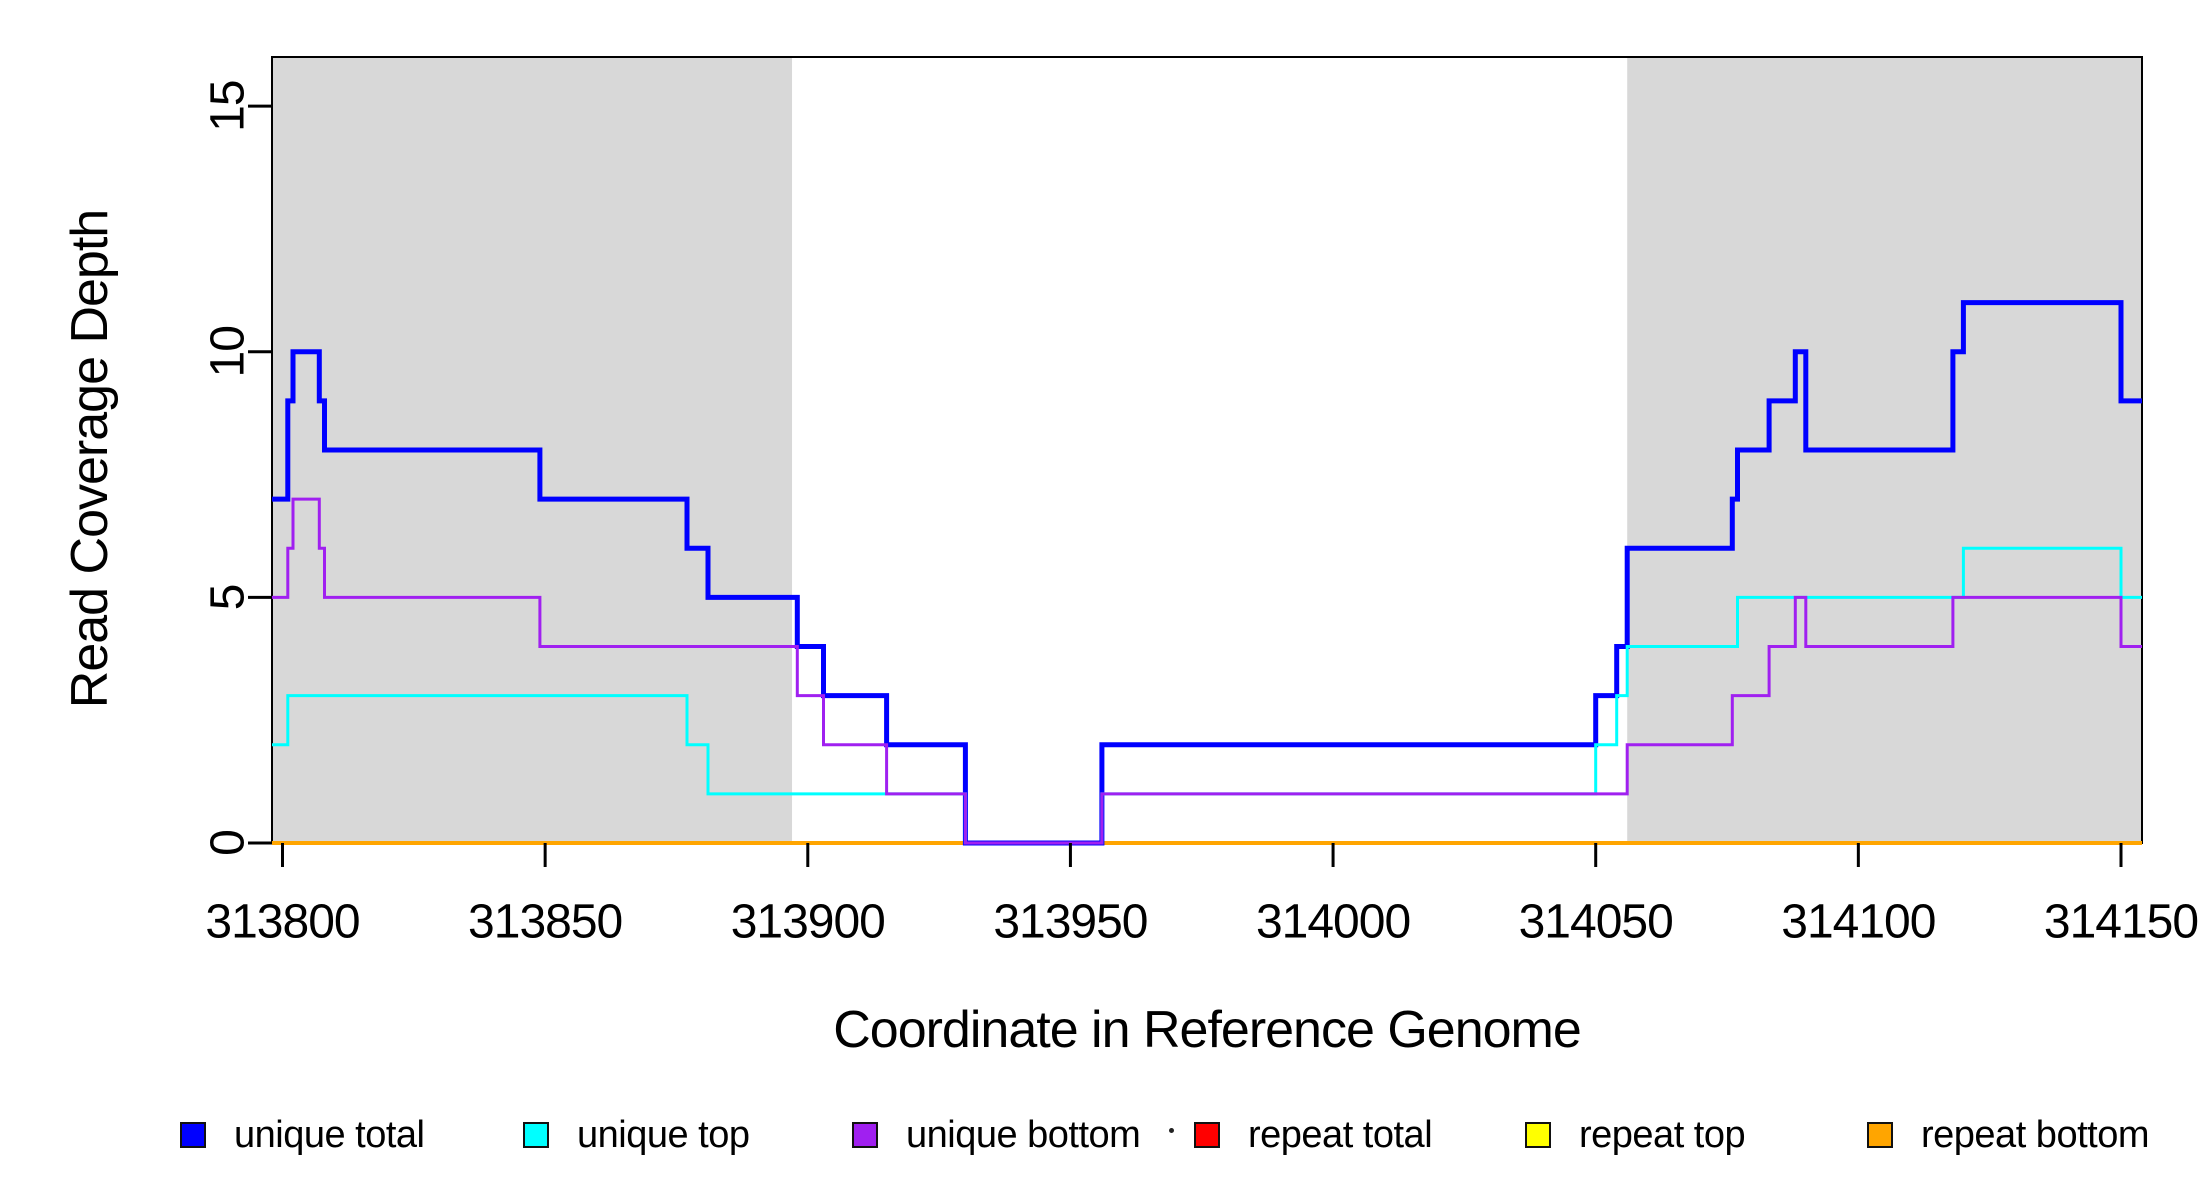  I want to click on y-axis-title: Read Coverage Depth, so click(90, 459).